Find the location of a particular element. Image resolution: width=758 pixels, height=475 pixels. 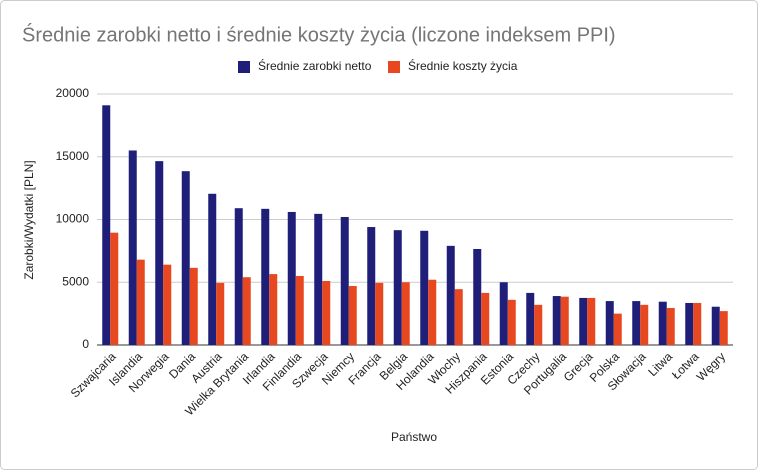

legend-label: Średnie zarobki netto is located at coordinates (315, 65).